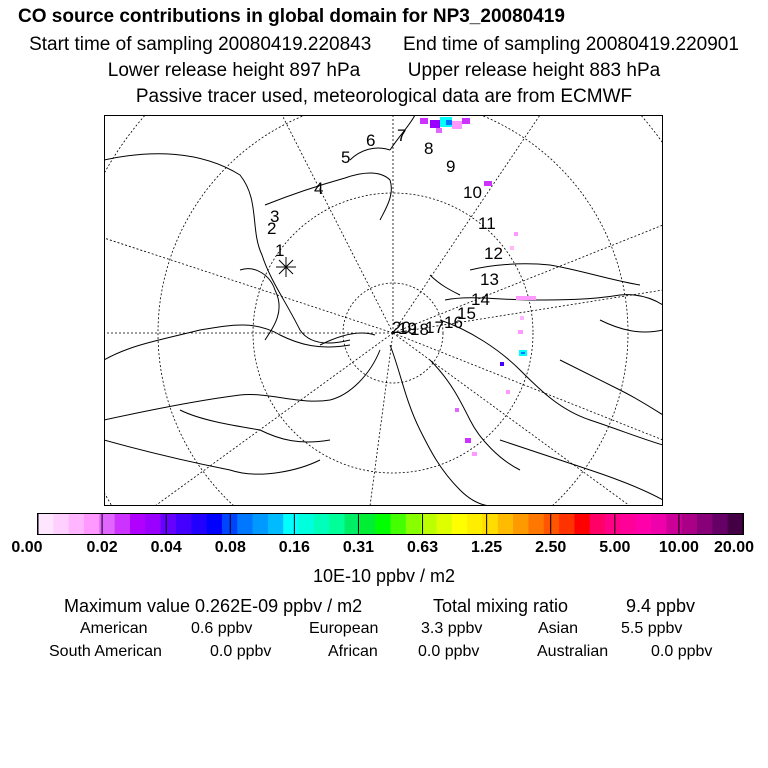 The width and height of the screenshot is (768, 768). Describe the element at coordinates (401, 327) in the screenshot. I see `trajectory-label: 20` at that location.